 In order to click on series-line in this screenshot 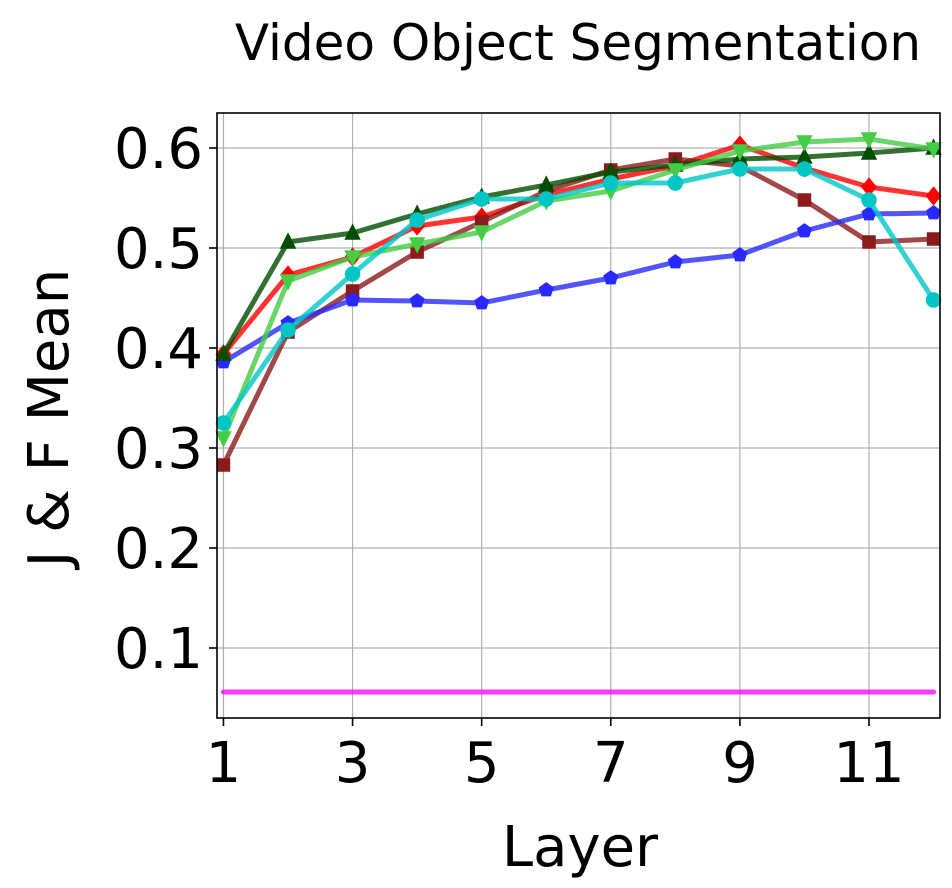, I will do `click(578, 287)`.